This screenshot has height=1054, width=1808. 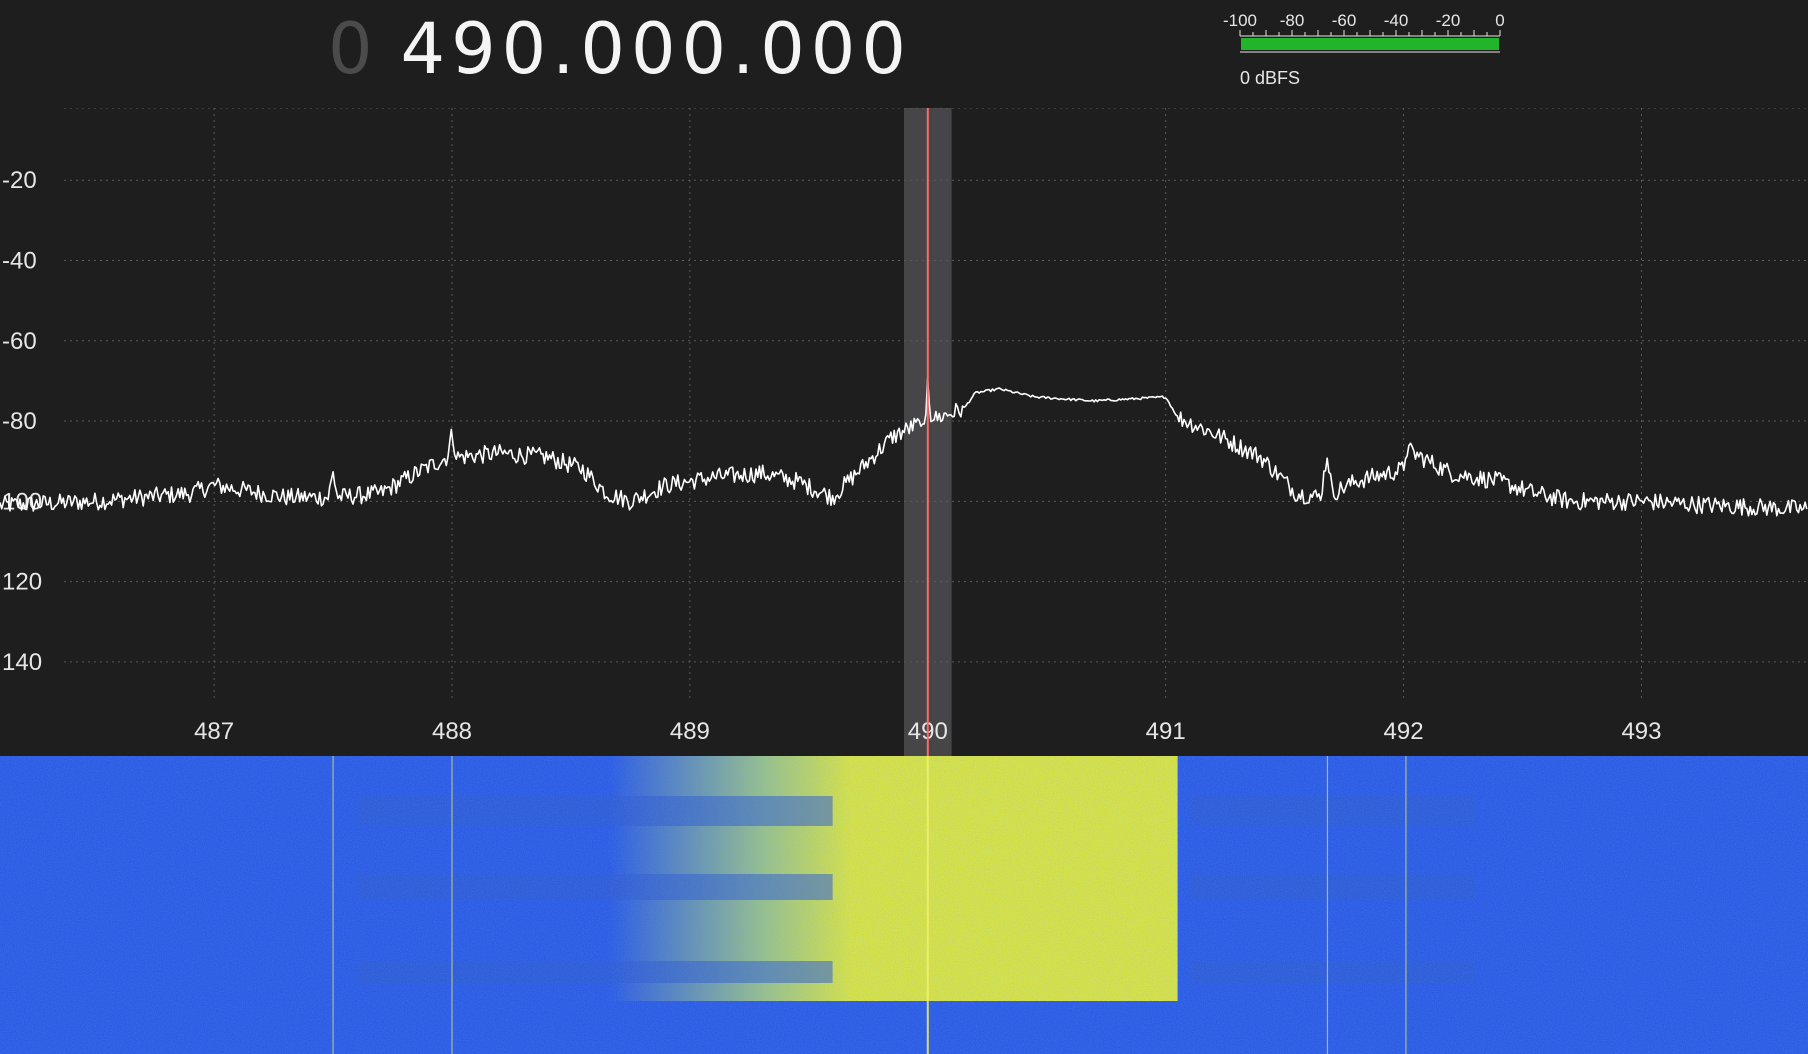 I want to click on frequency-display: 0 490.000.000, so click(x=620, y=49).